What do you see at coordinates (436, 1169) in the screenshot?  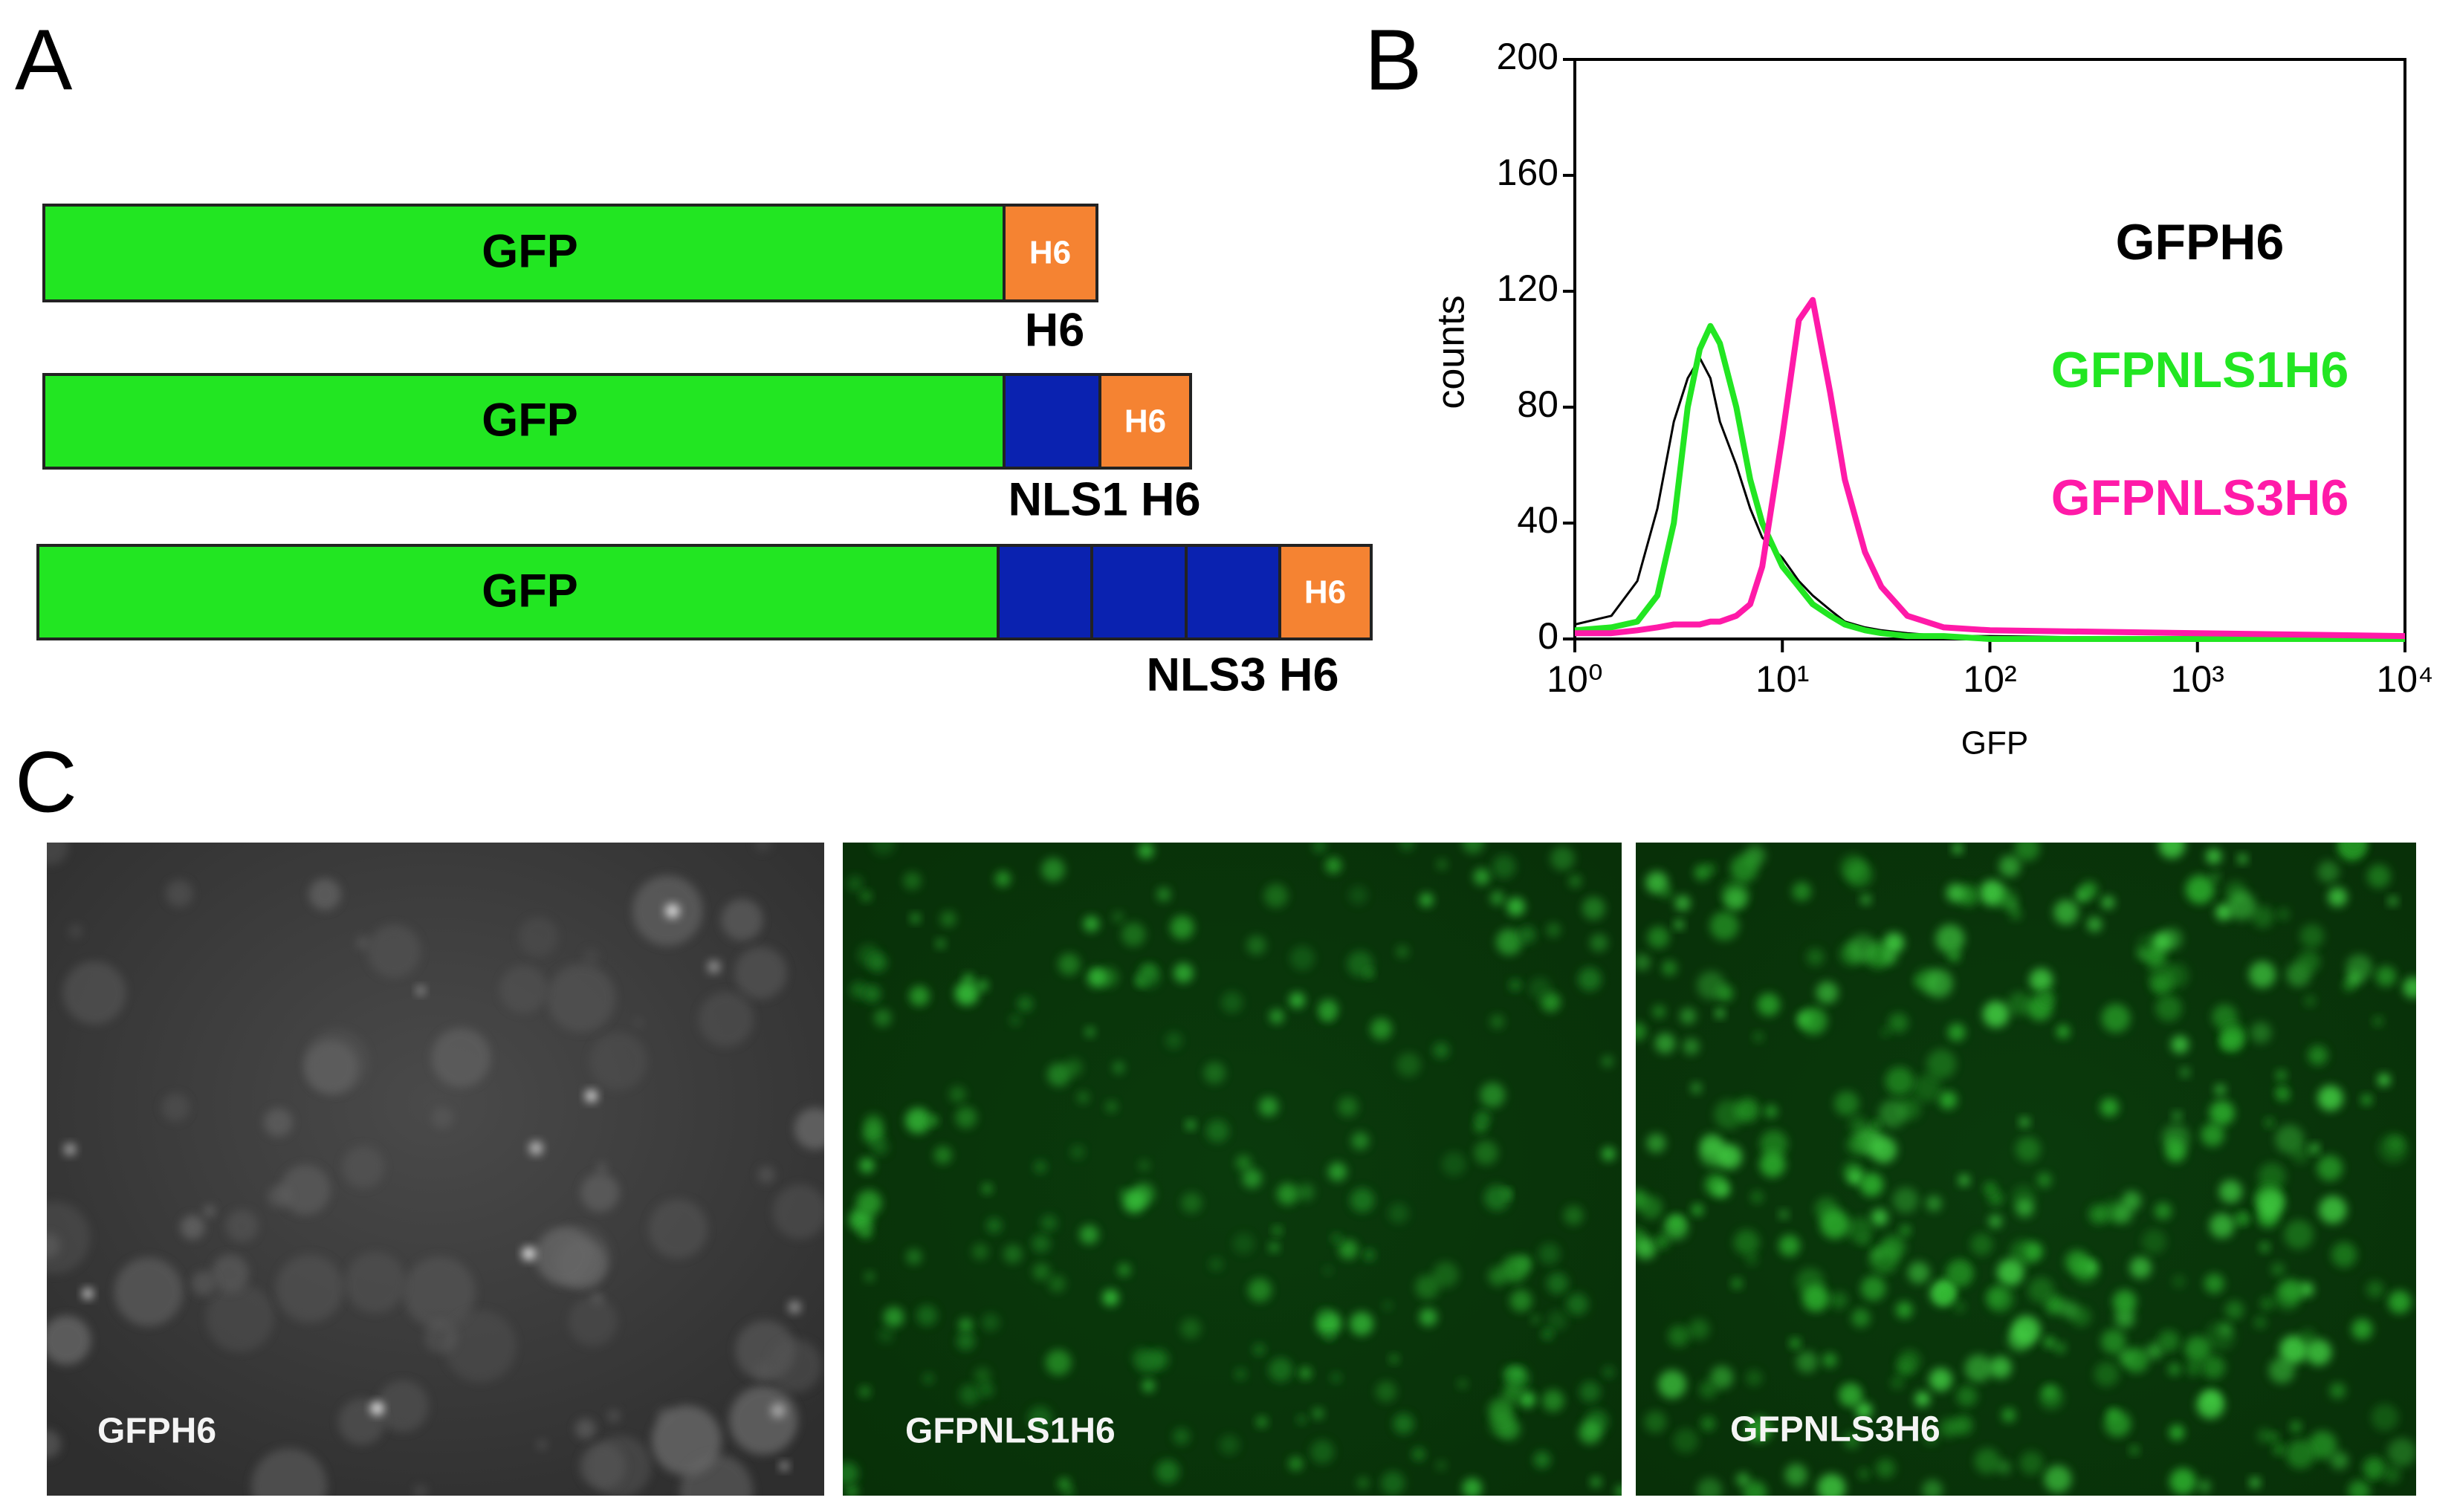 I see `micrograph` at bounding box center [436, 1169].